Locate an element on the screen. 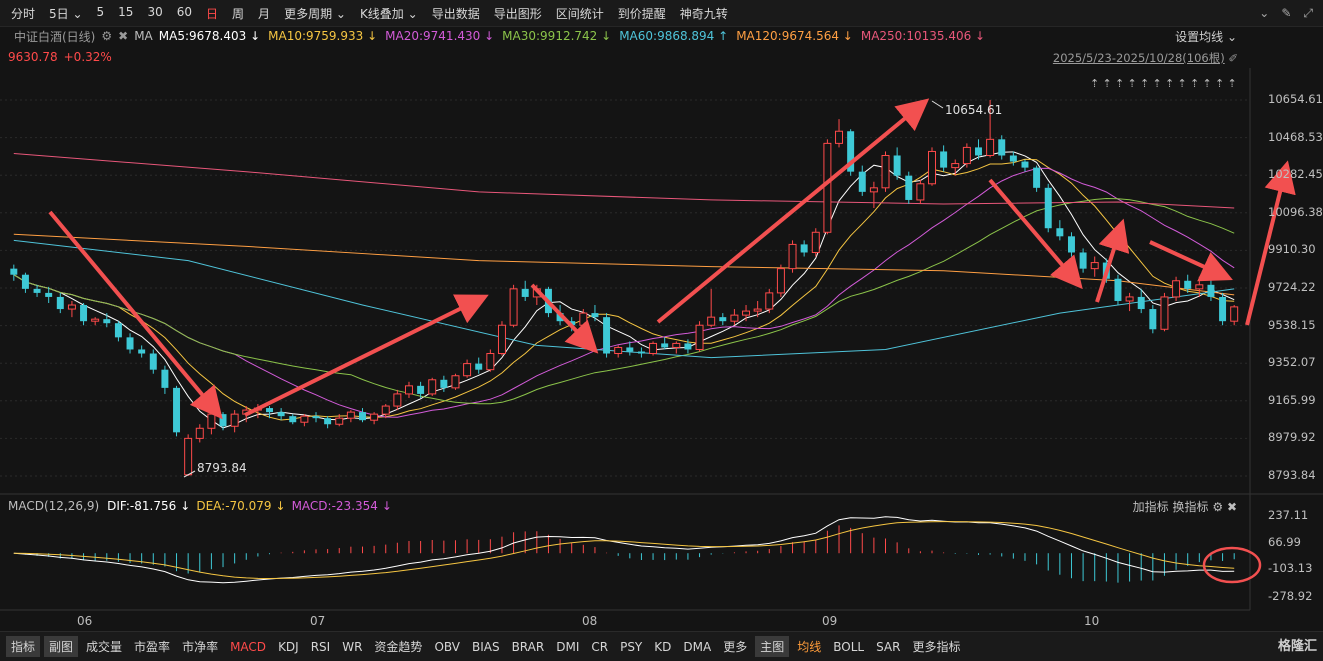 The width and height of the screenshot is (1323, 661). indicator-tab: OBV is located at coordinates (447, 646).